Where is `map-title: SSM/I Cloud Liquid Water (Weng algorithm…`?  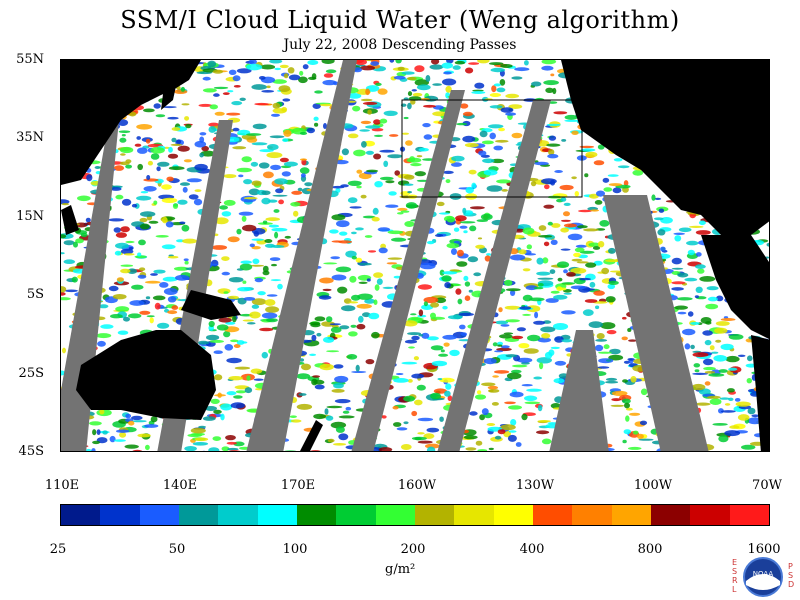 map-title: SSM/I Cloud Liquid Water (Weng algorithm… is located at coordinates (400, 20).